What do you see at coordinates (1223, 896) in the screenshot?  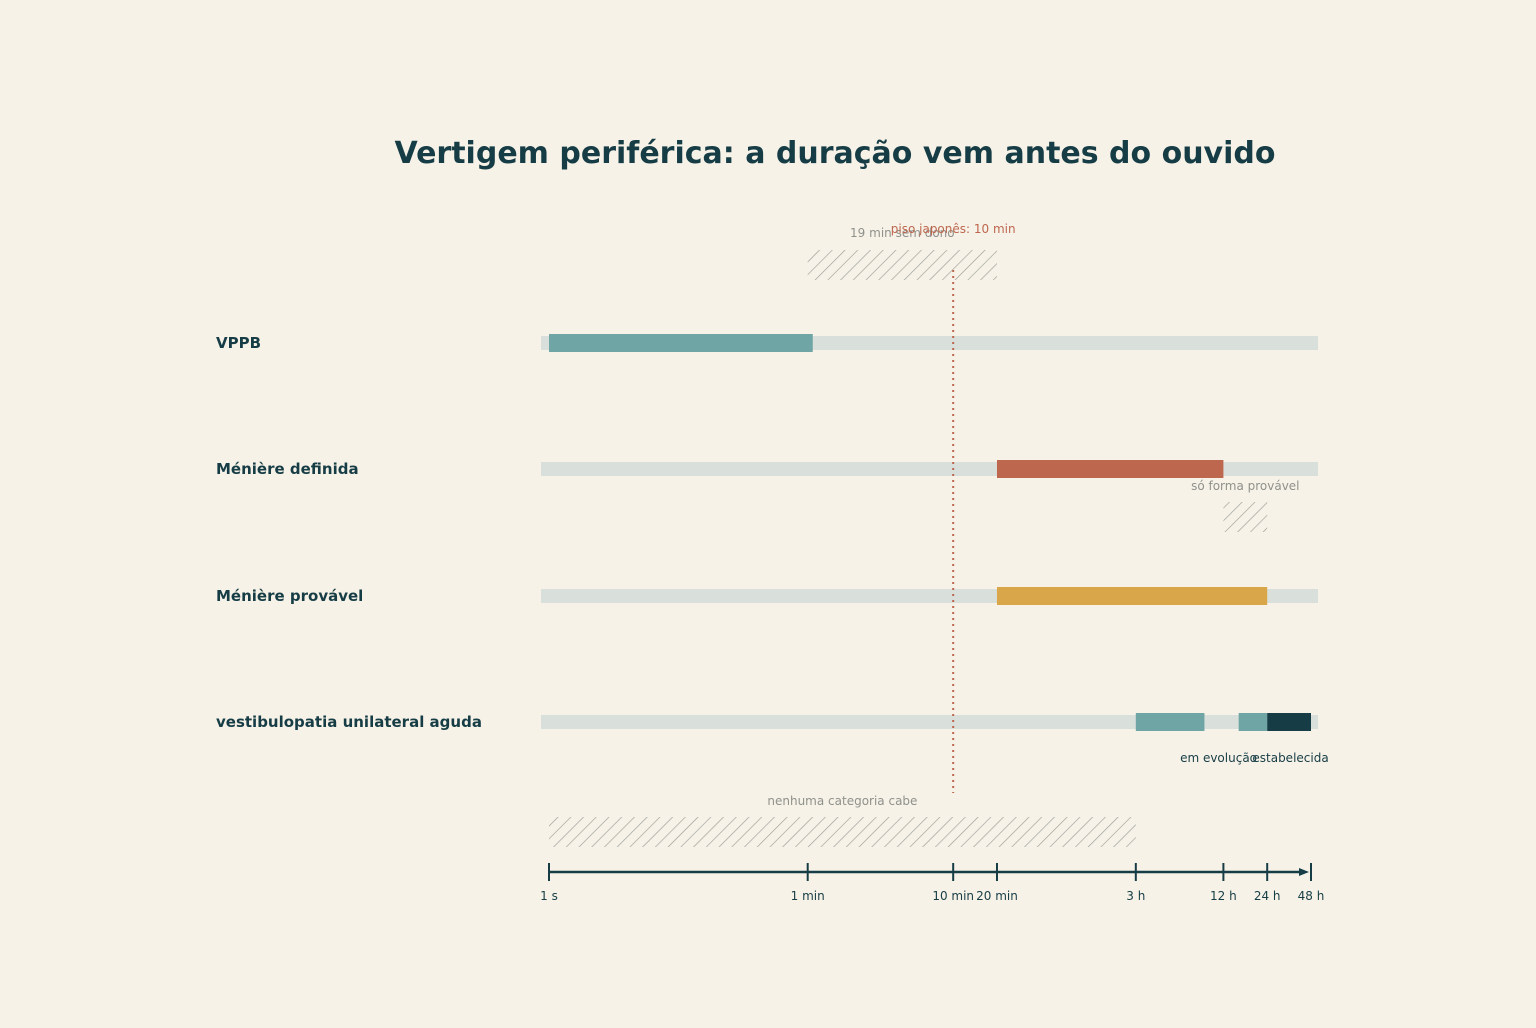 I see `x-tick-label: 12 h` at bounding box center [1223, 896].